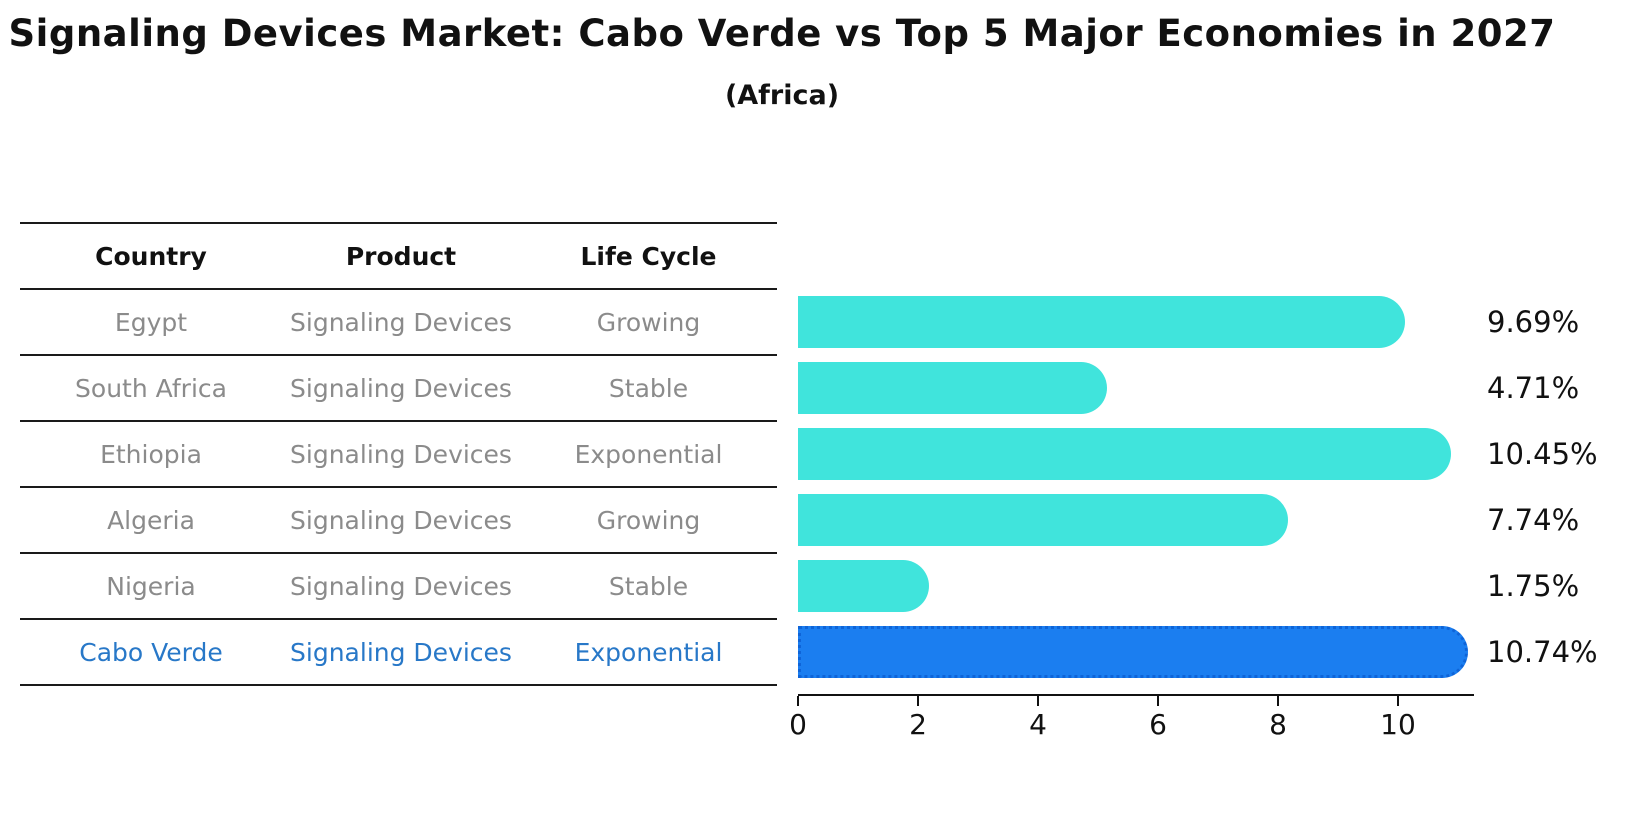  What do you see at coordinates (151, 652) in the screenshot?
I see `cell-country: Cabo Verde` at bounding box center [151, 652].